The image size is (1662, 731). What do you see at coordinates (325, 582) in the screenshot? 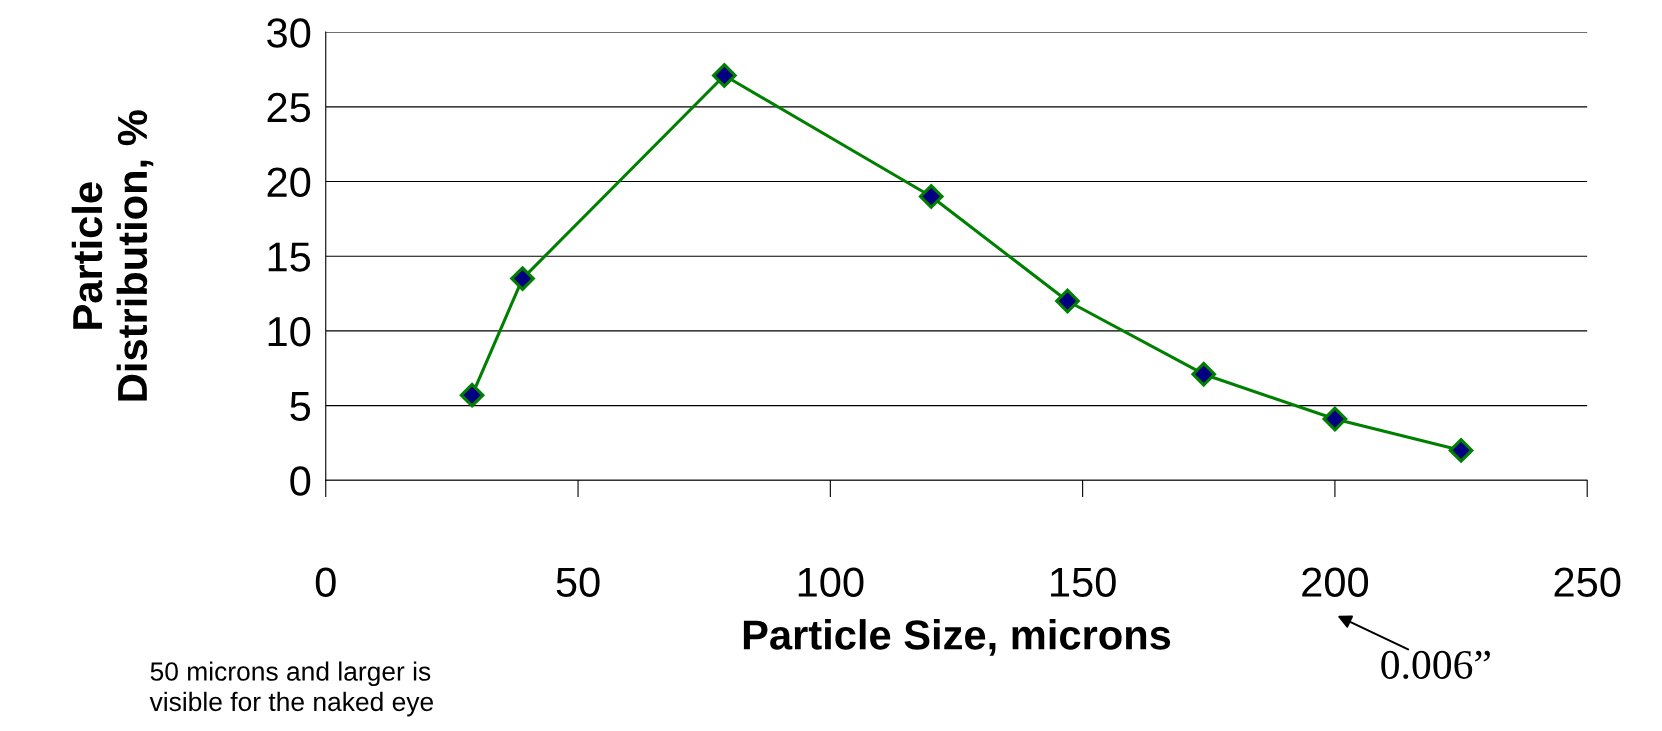
I see `x-tick-label: 0` at bounding box center [325, 582].